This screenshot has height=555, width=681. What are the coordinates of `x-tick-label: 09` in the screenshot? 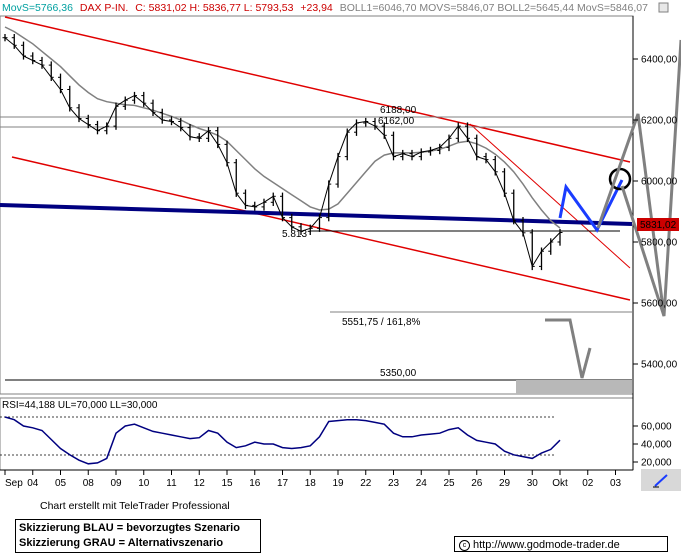 It's located at (116, 483).